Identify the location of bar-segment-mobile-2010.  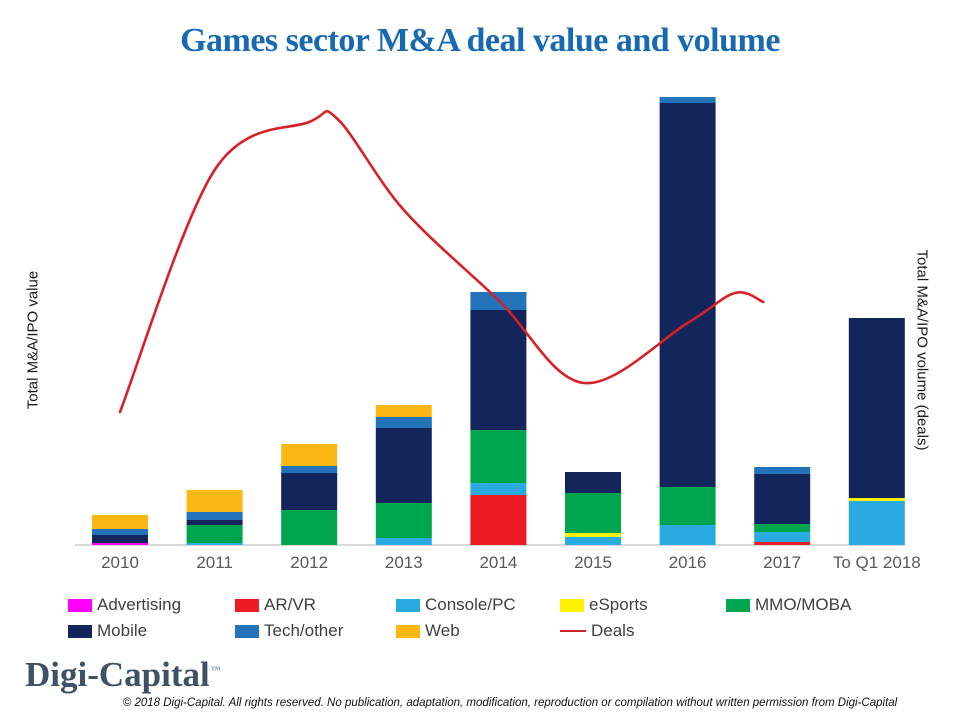
(120, 539).